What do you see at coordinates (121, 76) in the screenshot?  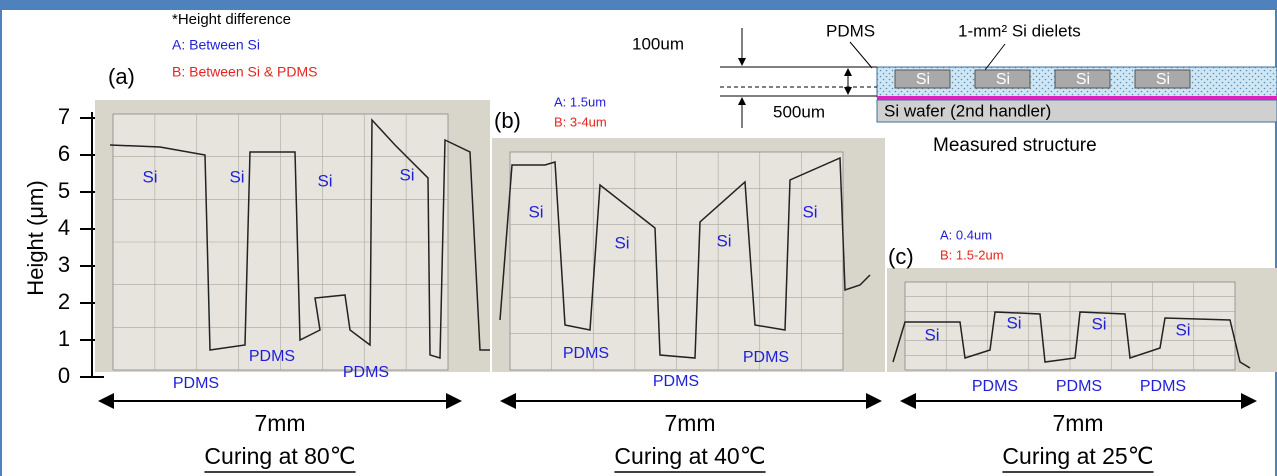 I see `panel-tag: (a)` at bounding box center [121, 76].